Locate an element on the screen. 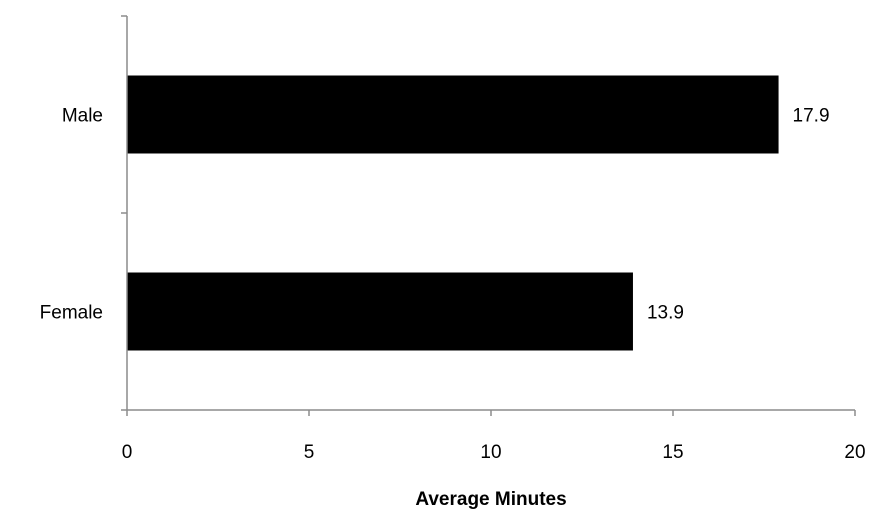  x-tick-label: 5 is located at coordinates (309, 452).